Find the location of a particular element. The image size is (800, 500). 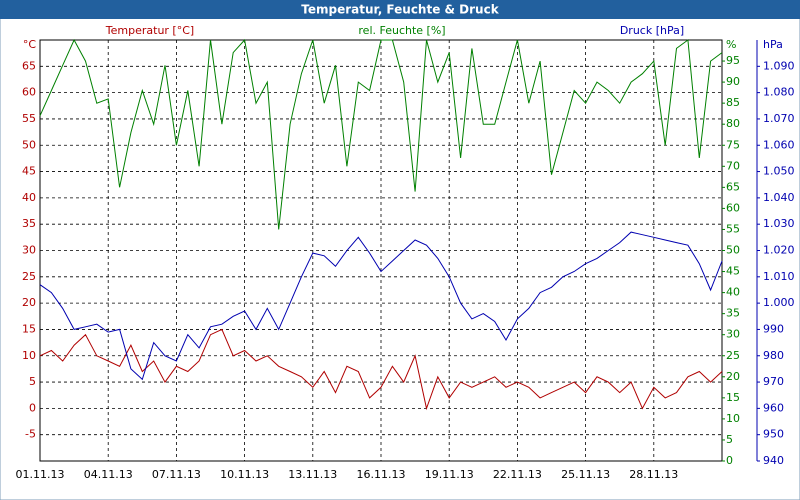

y2-unit: % is located at coordinates (731, 44).